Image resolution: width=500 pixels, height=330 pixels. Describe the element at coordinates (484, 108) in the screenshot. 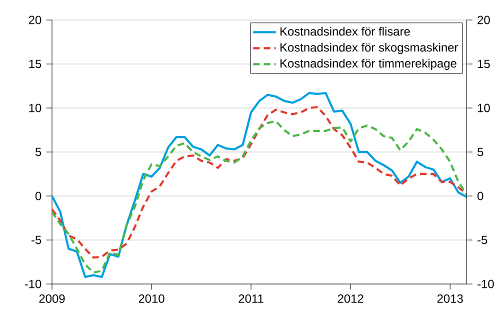

I see `y2-tick-label: 10` at that location.